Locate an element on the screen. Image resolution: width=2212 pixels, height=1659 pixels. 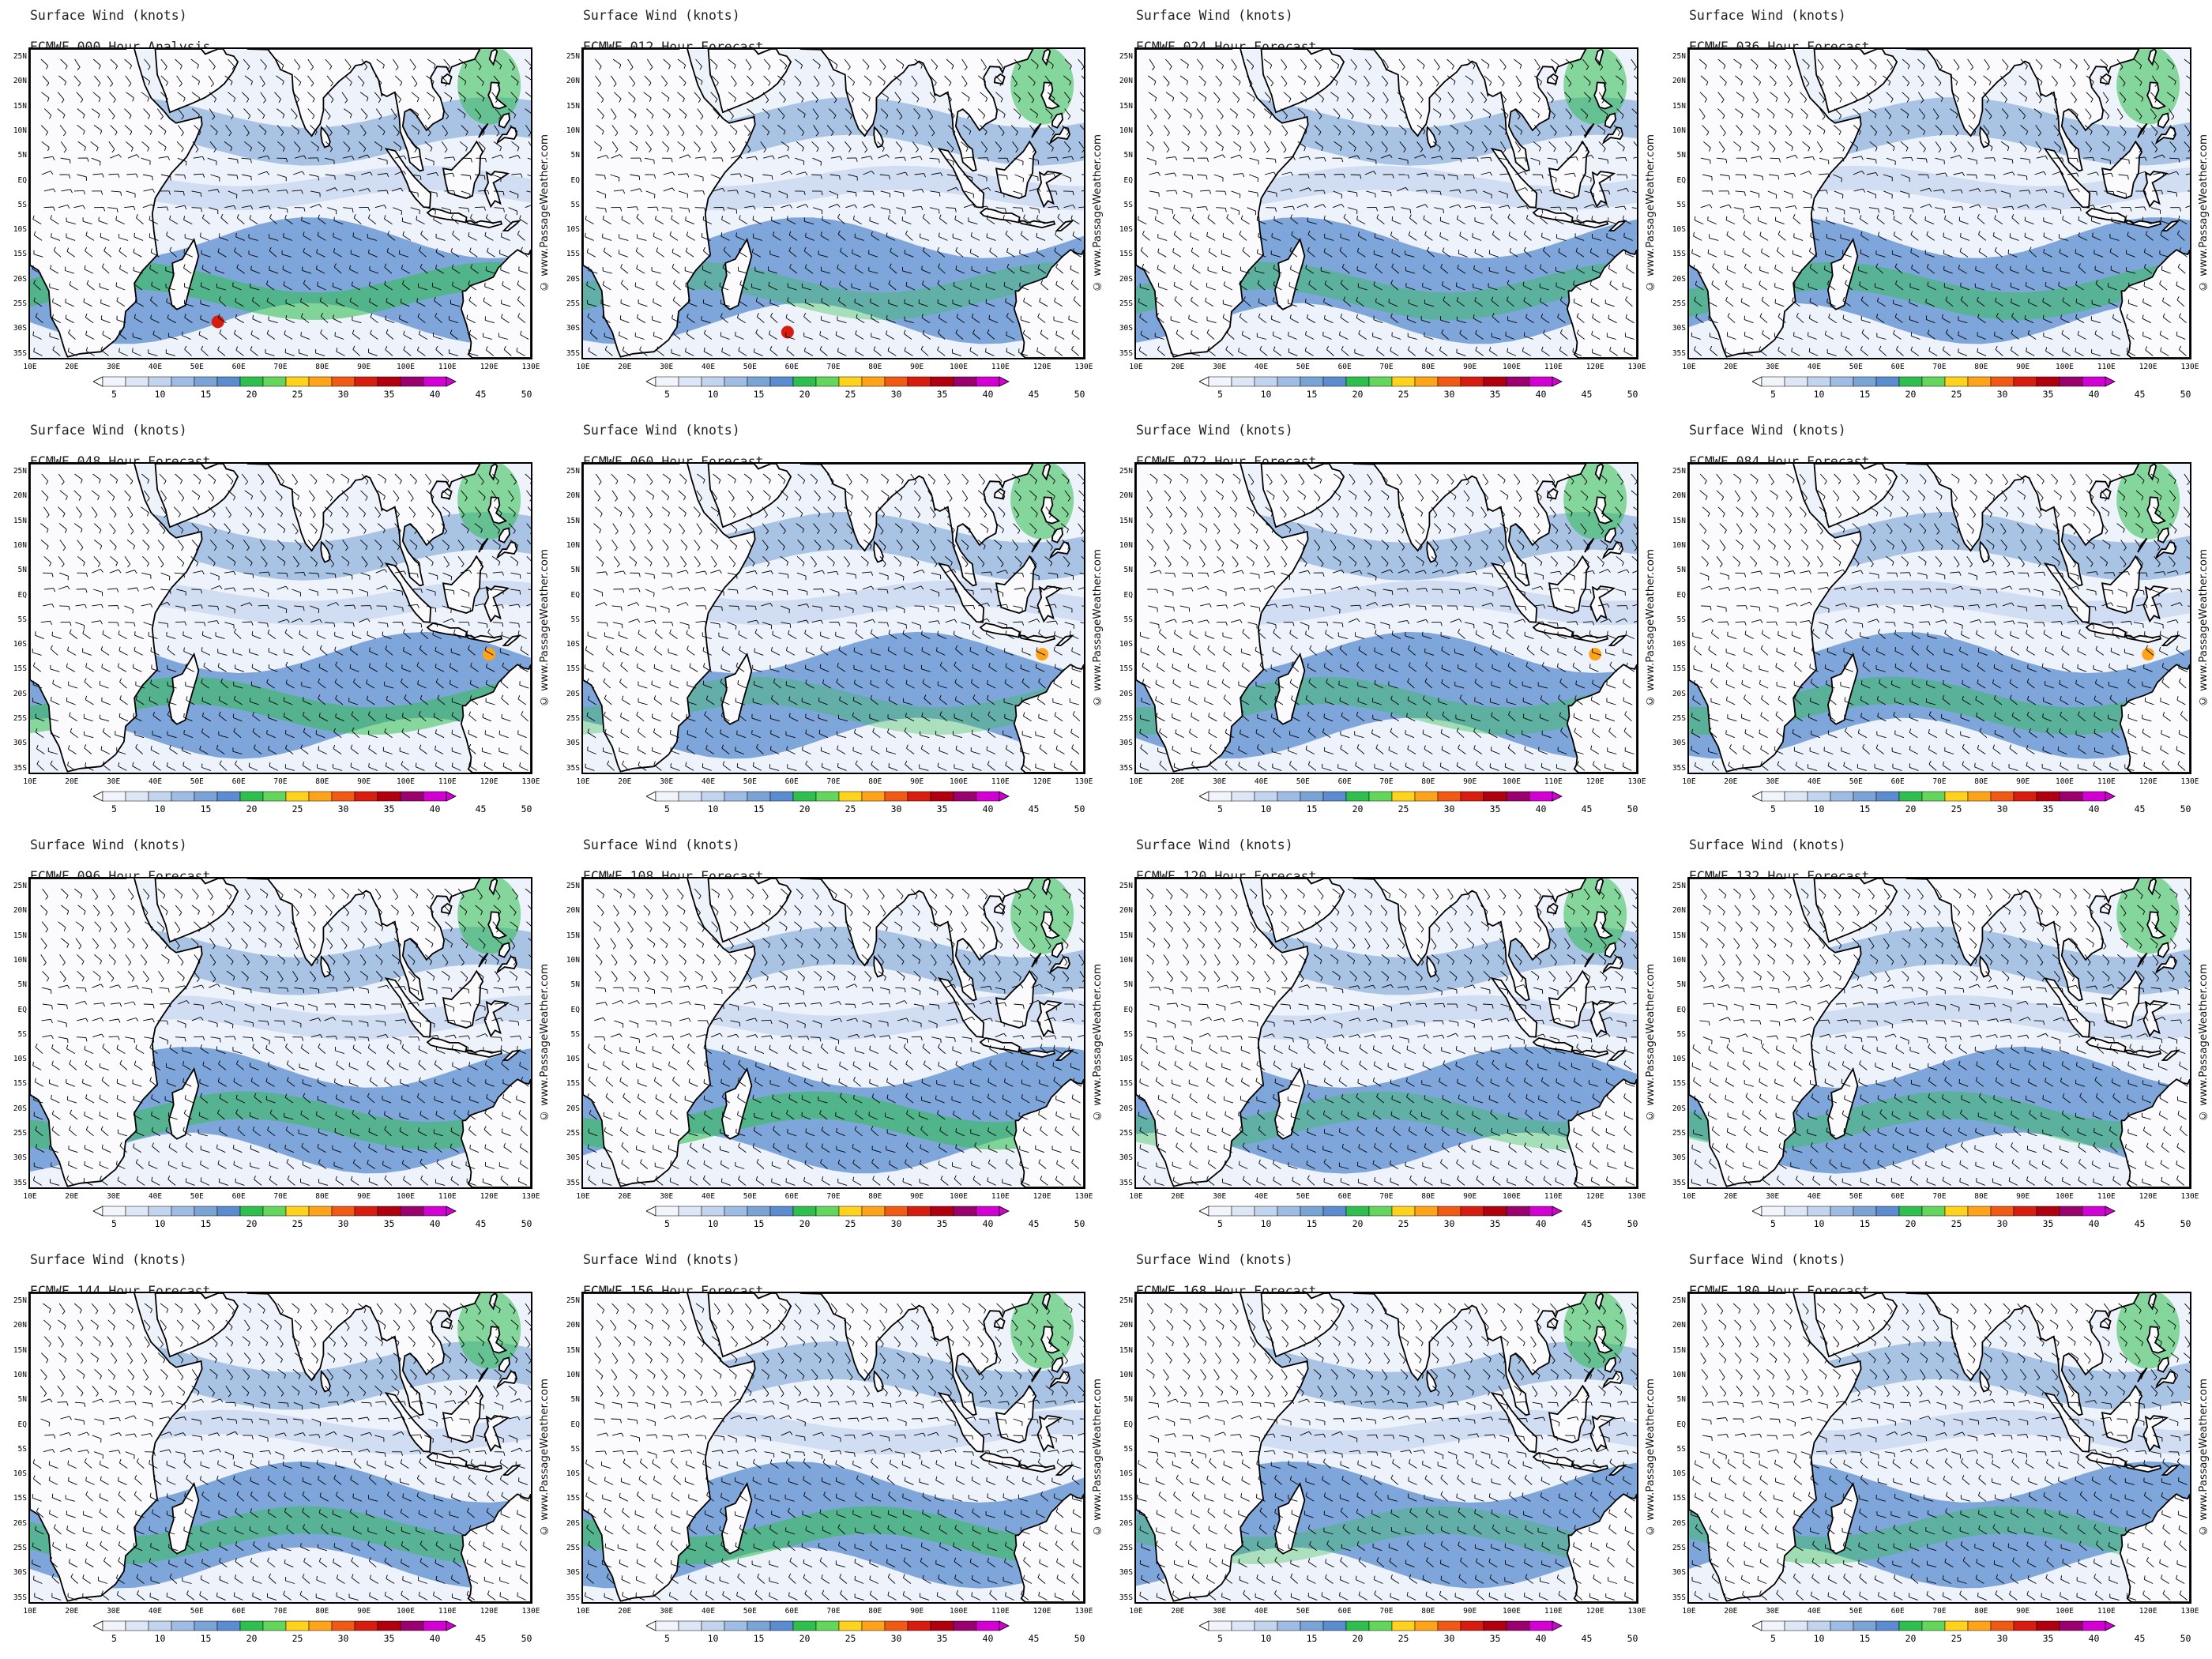
colorbar-right-arrow is located at coordinates (452, 382).